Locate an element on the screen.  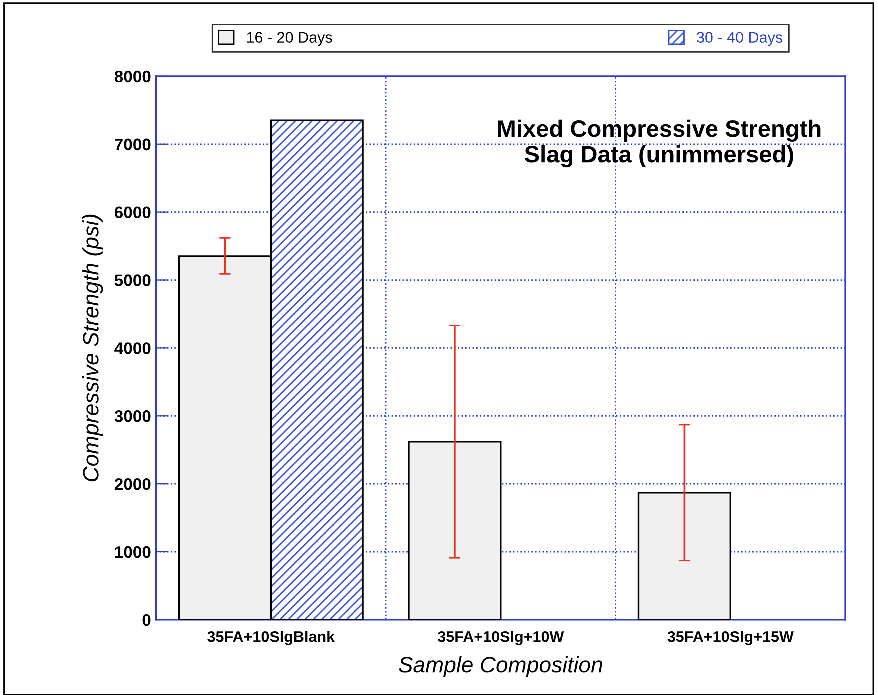
y-tick-label: 2000 is located at coordinates (132, 484).